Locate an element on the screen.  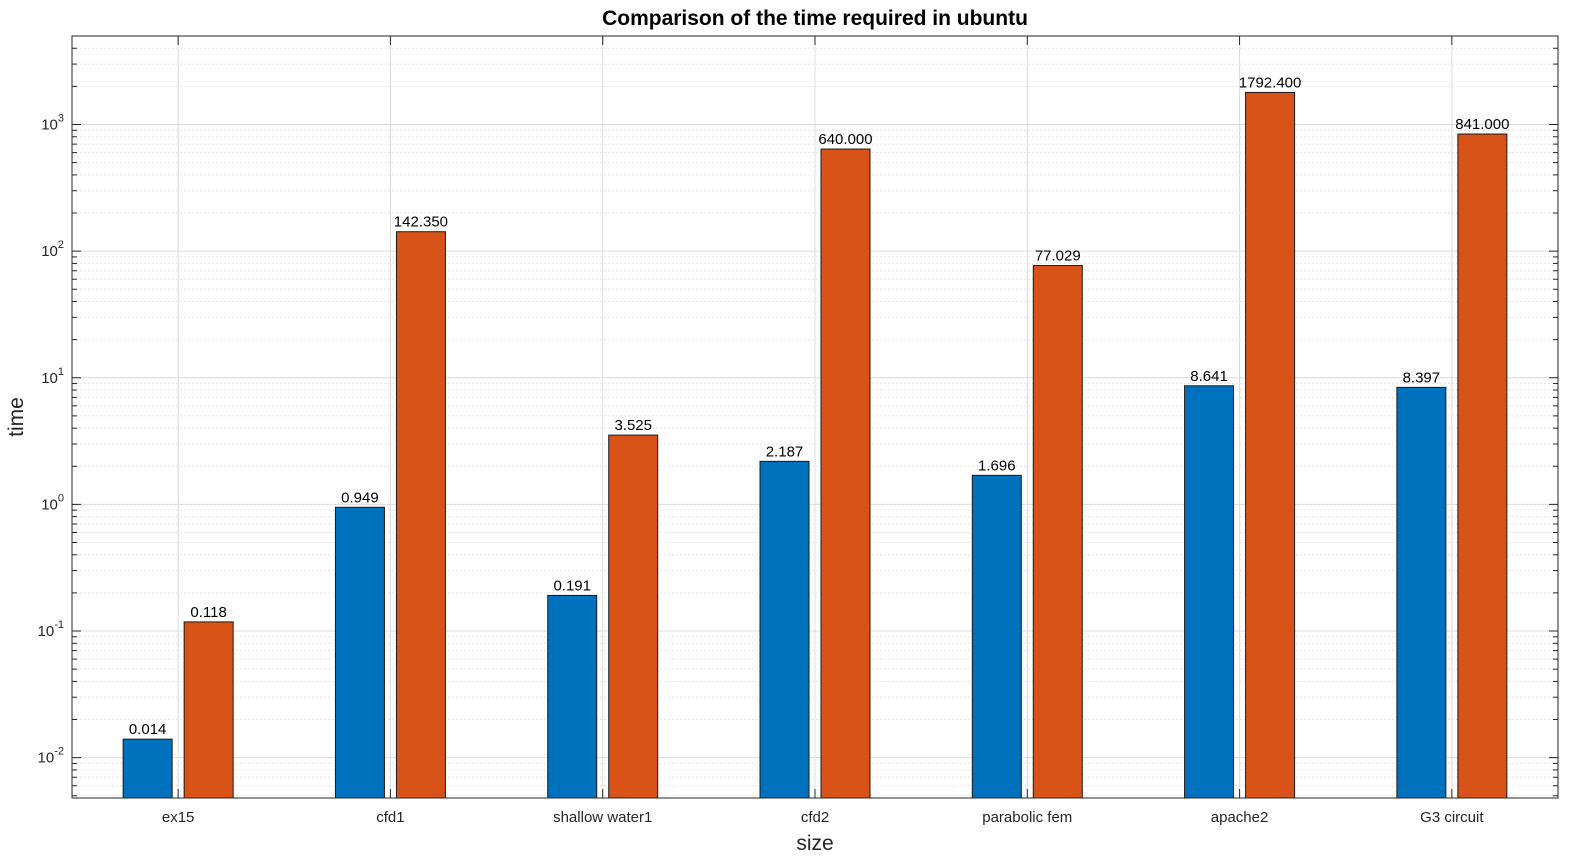
y-tick-label: 10² is located at coordinates (52, 249).